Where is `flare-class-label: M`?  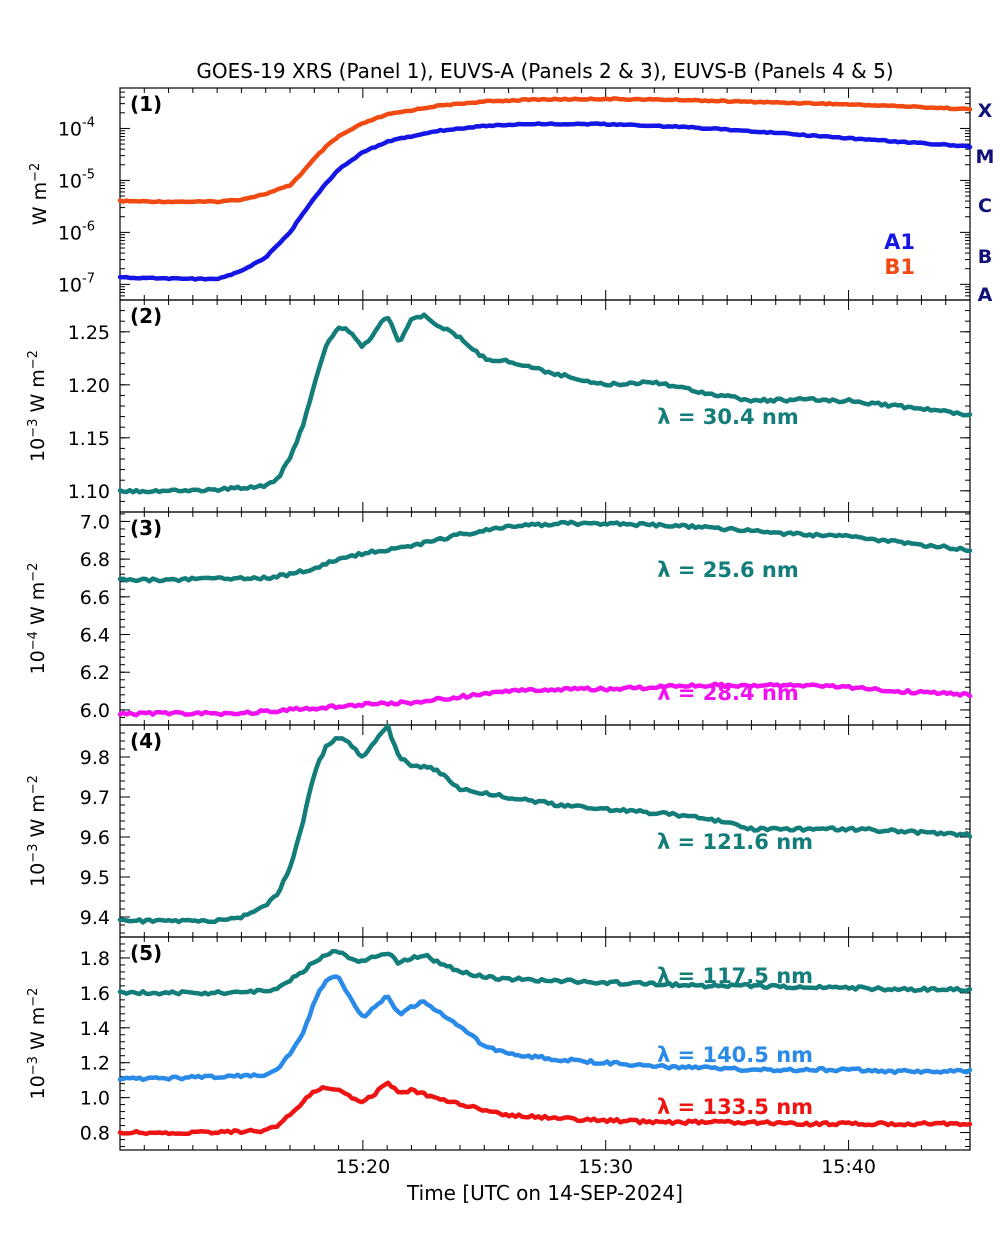 flare-class-label: M is located at coordinates (985, 157).